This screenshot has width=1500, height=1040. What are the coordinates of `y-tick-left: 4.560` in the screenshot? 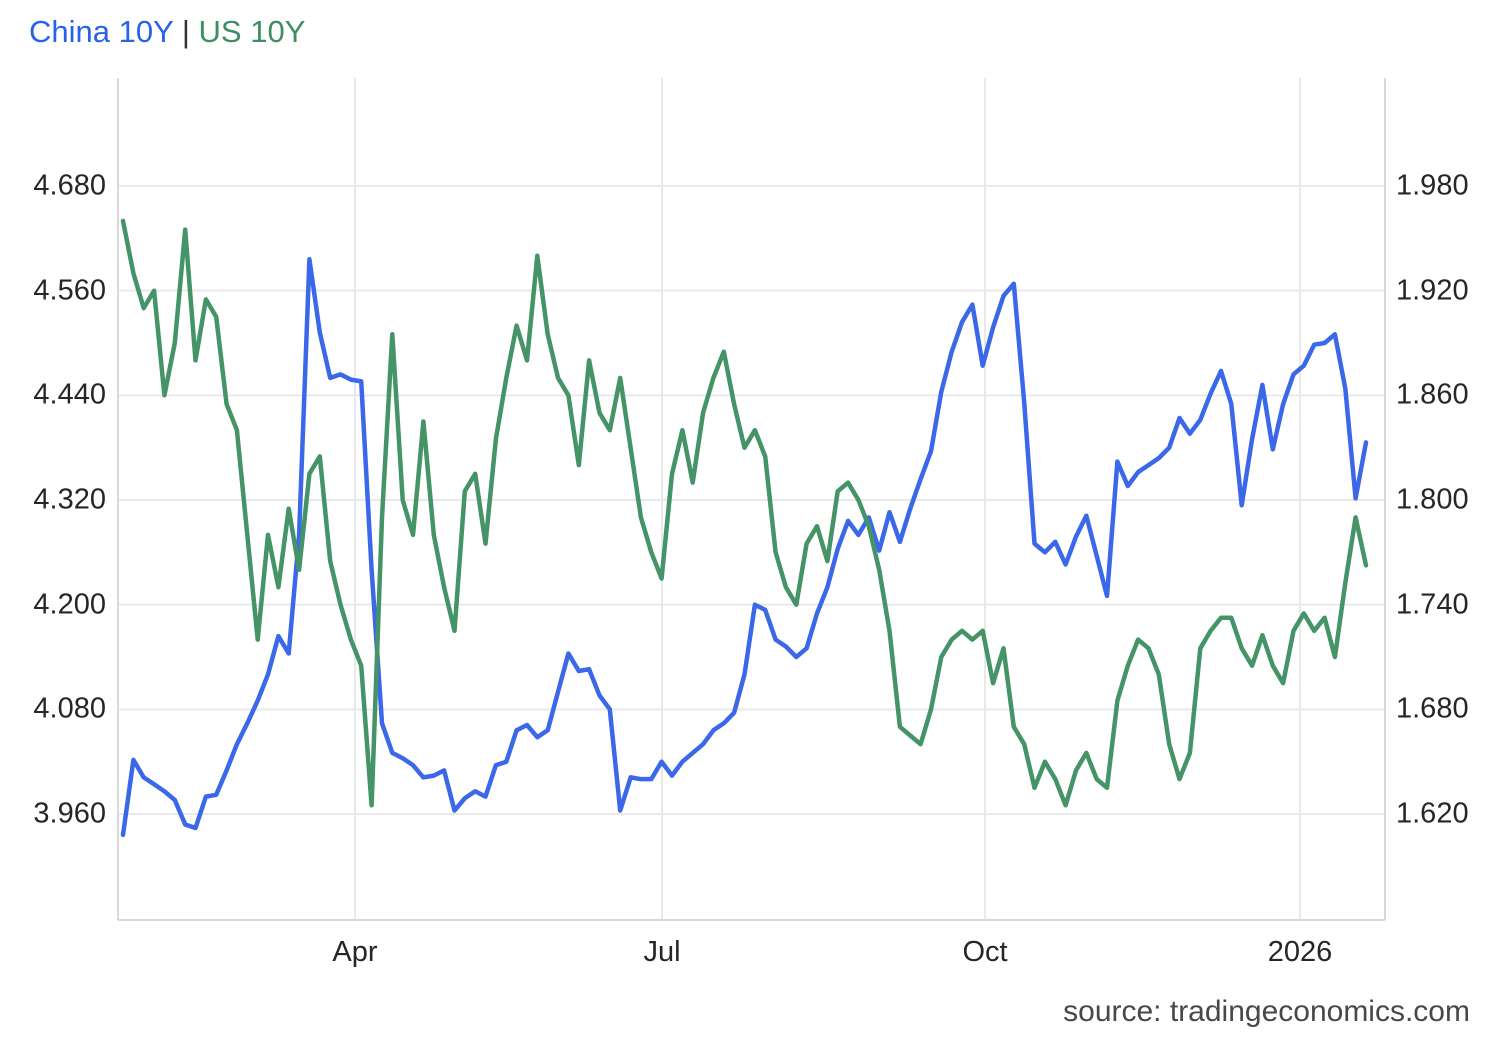 It's located at (69, 290).